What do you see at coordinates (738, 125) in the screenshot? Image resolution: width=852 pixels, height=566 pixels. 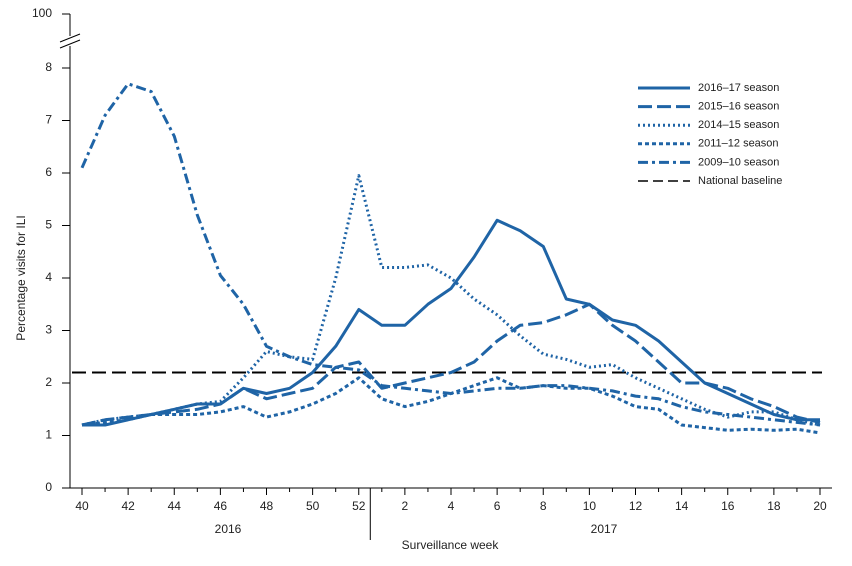 I see `legend-label: 2014–15 season` at bounding box center [738, 125].